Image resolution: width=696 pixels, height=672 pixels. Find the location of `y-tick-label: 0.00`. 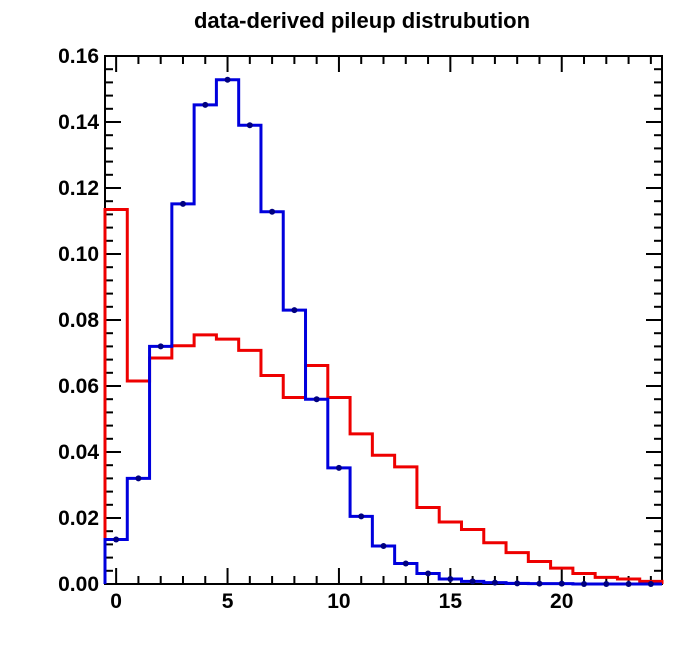

y-tick-label: 0.00 is located at coordinates (78, 584).